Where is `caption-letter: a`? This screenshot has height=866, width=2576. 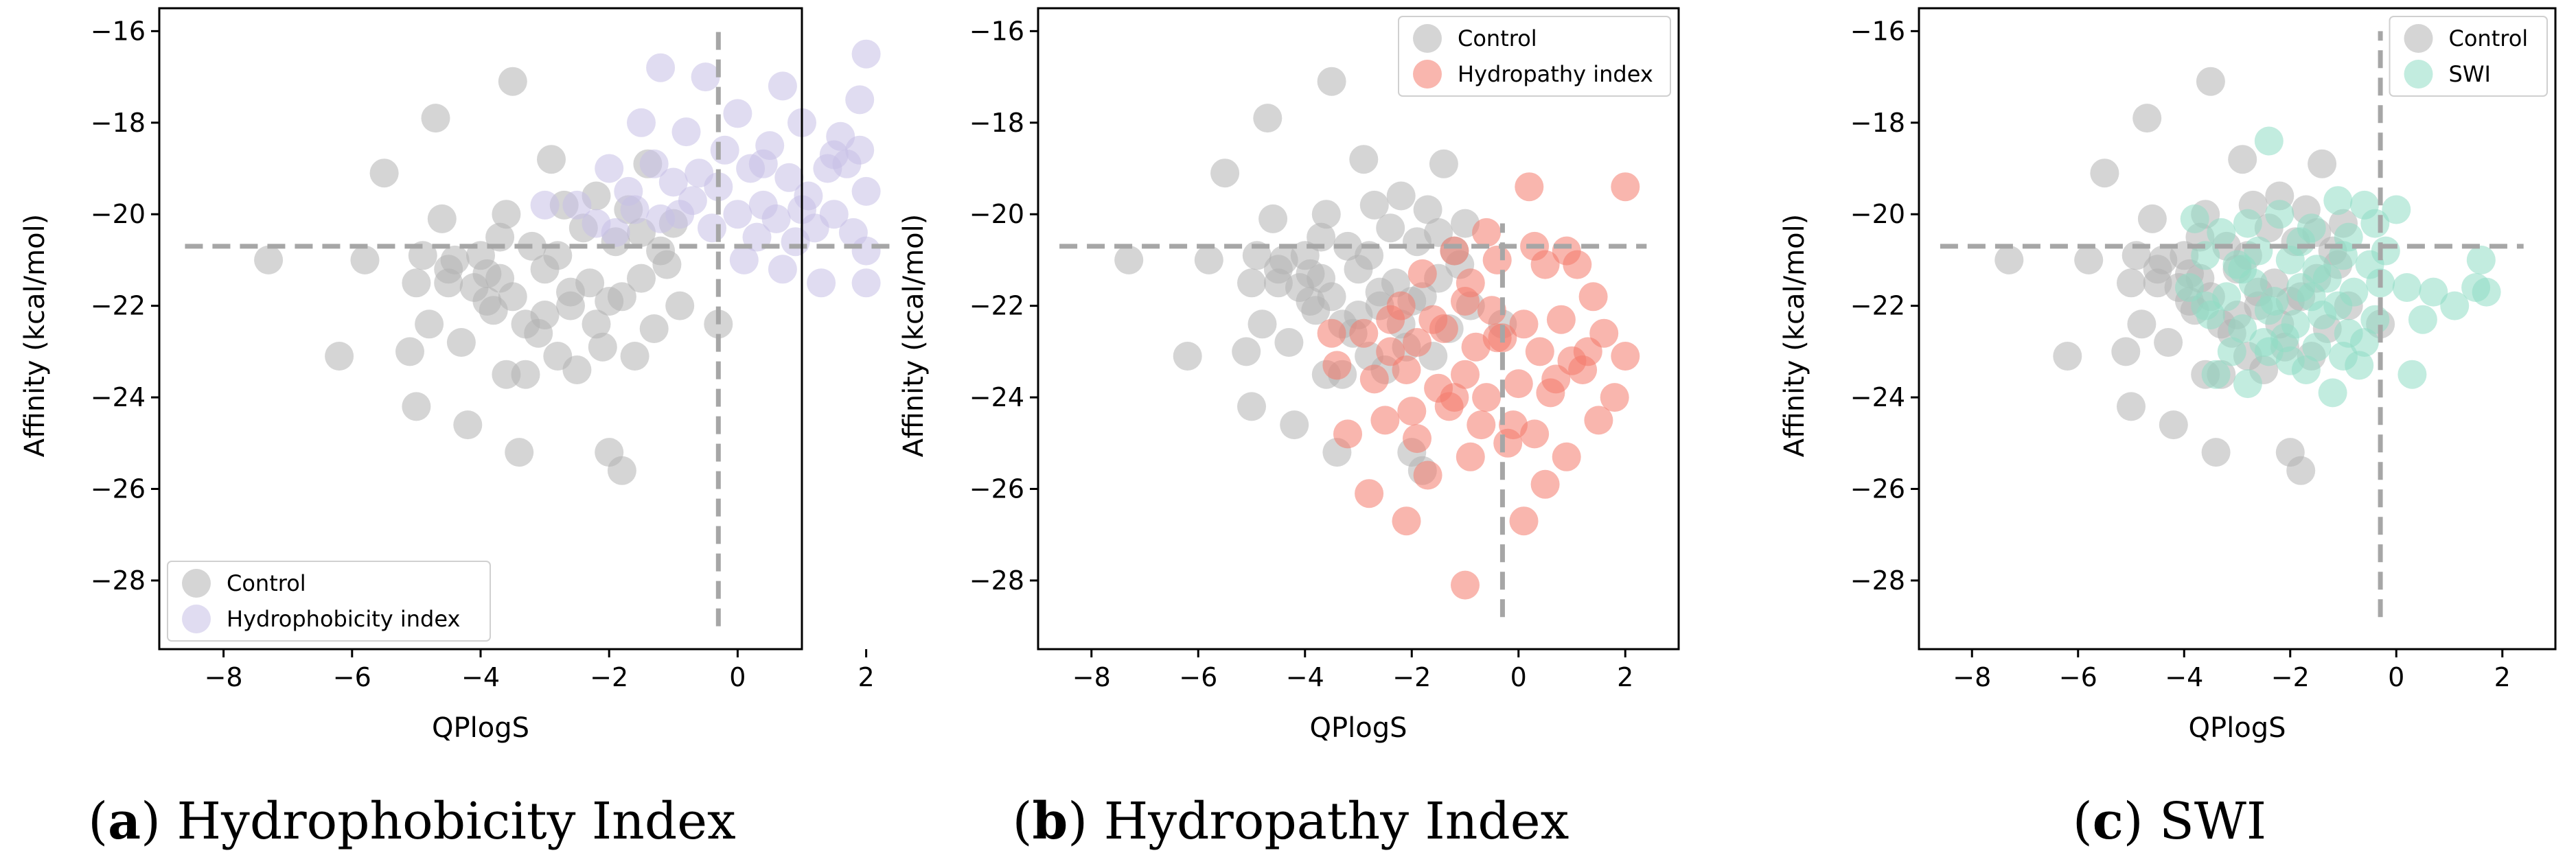
caption-letter: a is located at coordinates (124, 821).